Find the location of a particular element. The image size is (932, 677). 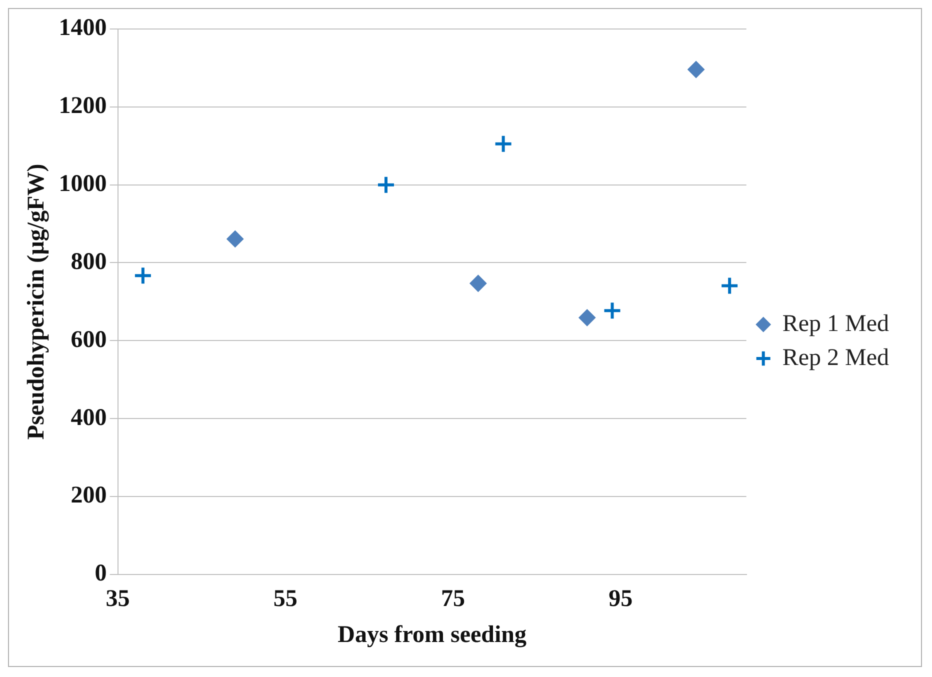

x-tick-label: 55 is located at coordinates (285, 599).